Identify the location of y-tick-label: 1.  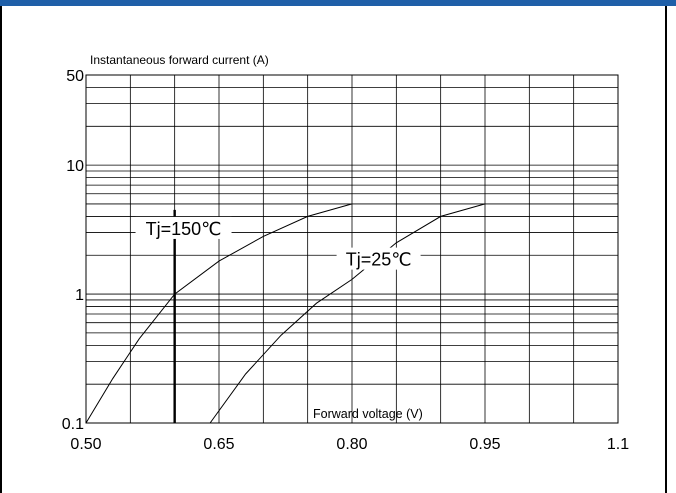
(79, 295).